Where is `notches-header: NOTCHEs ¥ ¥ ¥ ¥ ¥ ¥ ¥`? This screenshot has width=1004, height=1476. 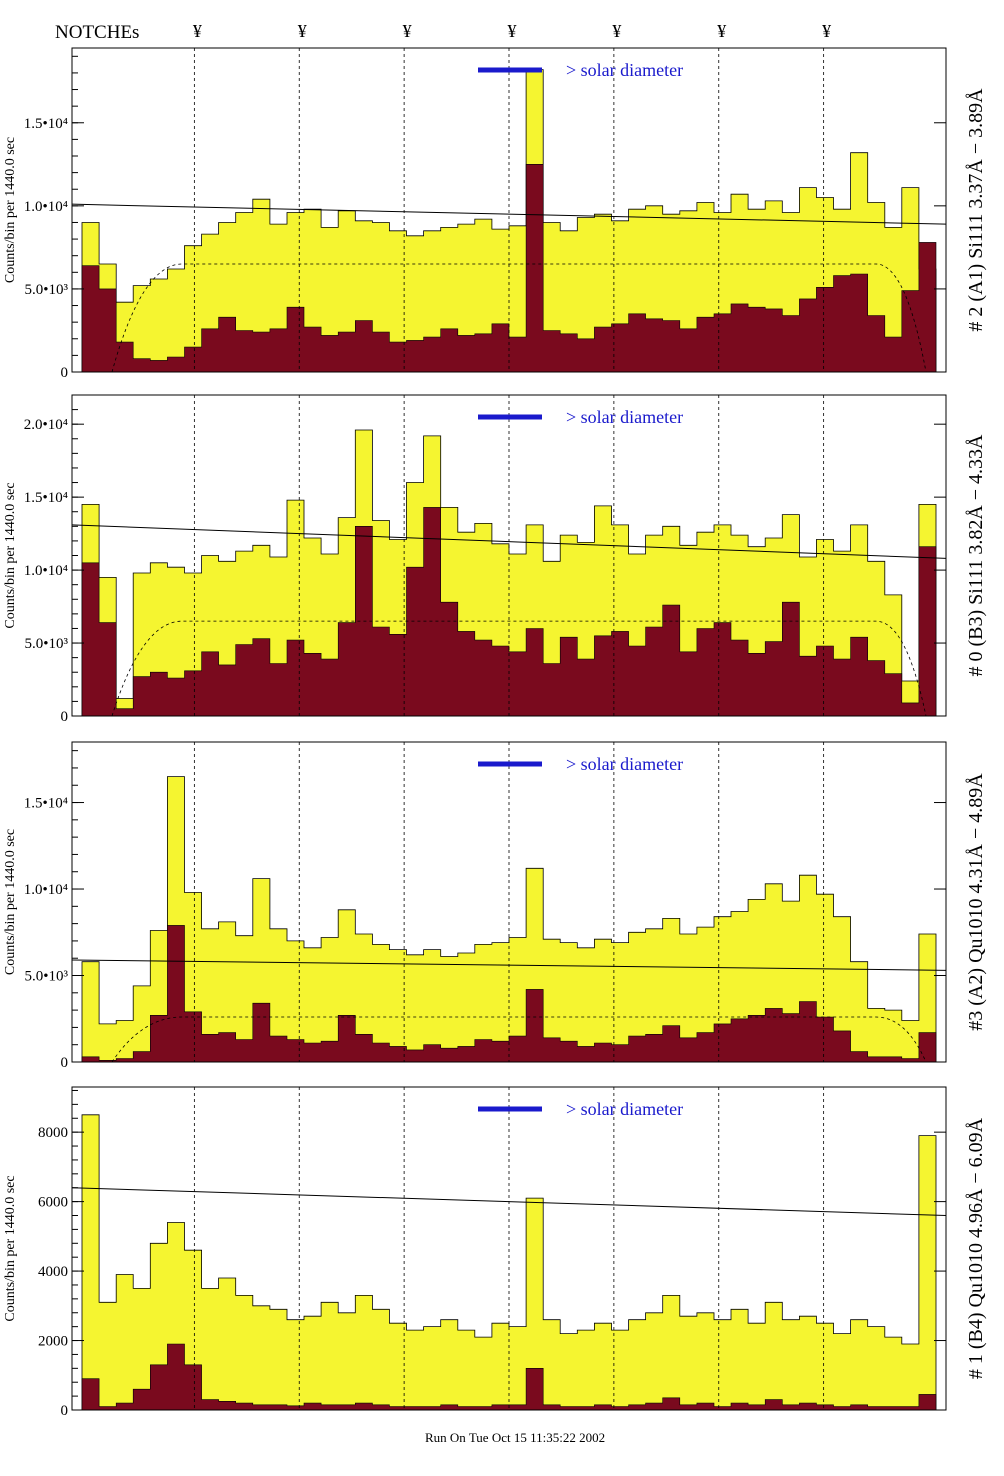
notches-header: NOTCHEs ¥ ¥ ¥ ¥ ¥ ¥ ¥ is located at coordinates (443, 32).